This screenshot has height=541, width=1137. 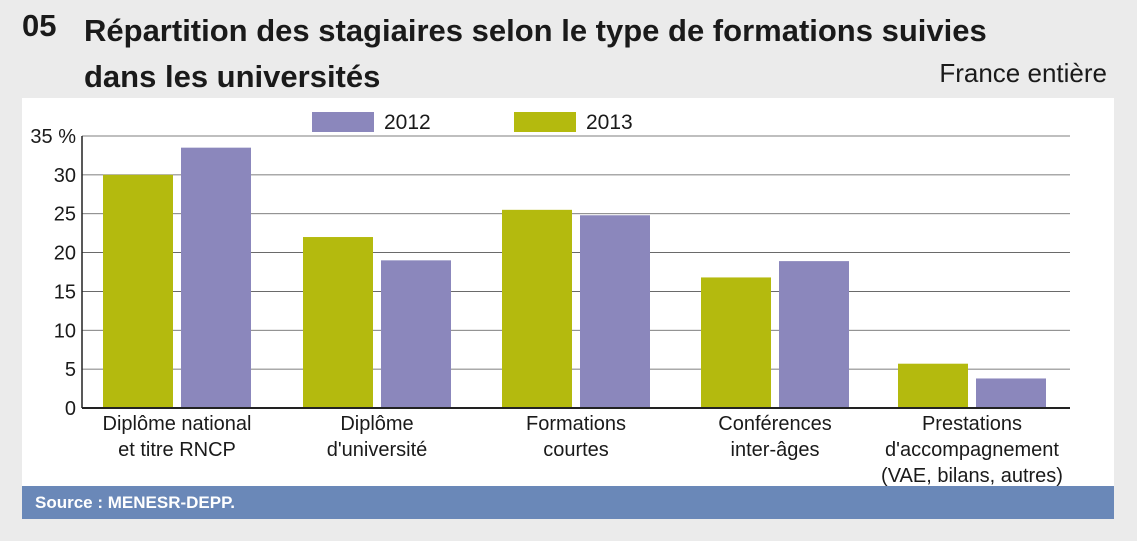 I want to click on source-bar: Source : MENESR-DEPP., so click(x=568, y=502).